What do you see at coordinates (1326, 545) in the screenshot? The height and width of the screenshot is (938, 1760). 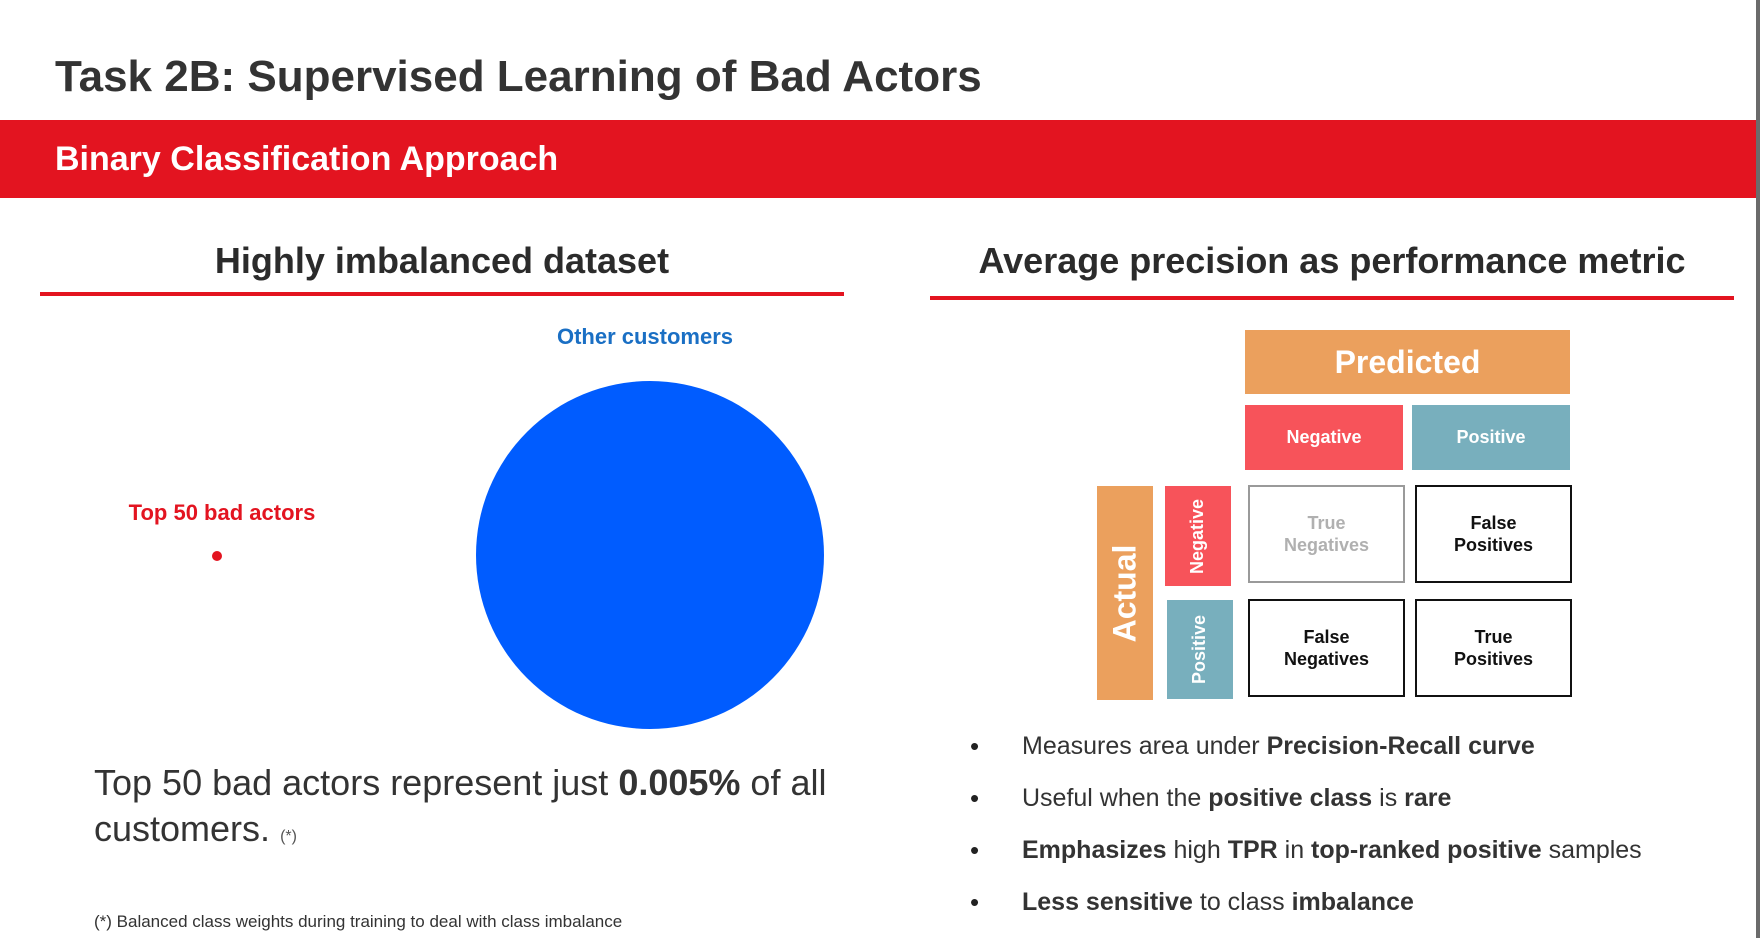 I see `cell-tn-line2: Negatives` at bounding box center [1326, 545].